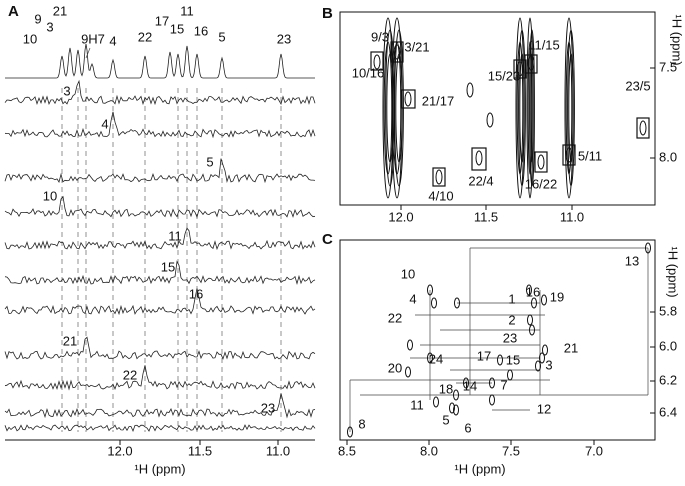 The height and width of the screenshot is (486, 685). What do you see at coordinates (187, 10) in the screenshot?
I see `peak-label: 11` at bounding box center [187, 10].